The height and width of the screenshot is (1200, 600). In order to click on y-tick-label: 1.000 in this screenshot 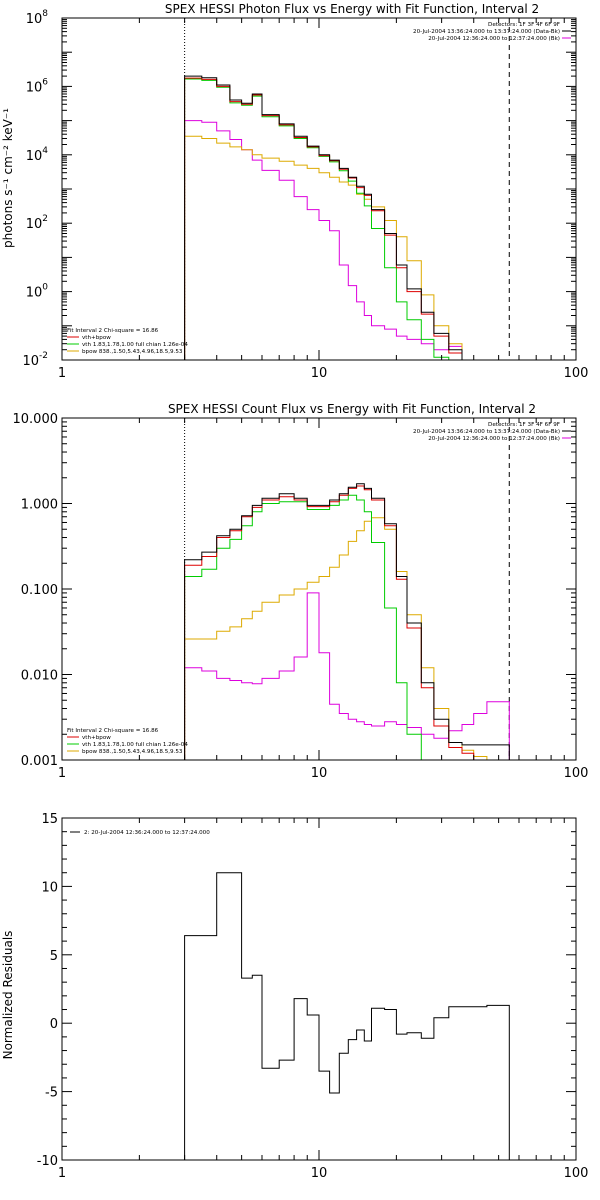, I will do `click(39, 505)`.